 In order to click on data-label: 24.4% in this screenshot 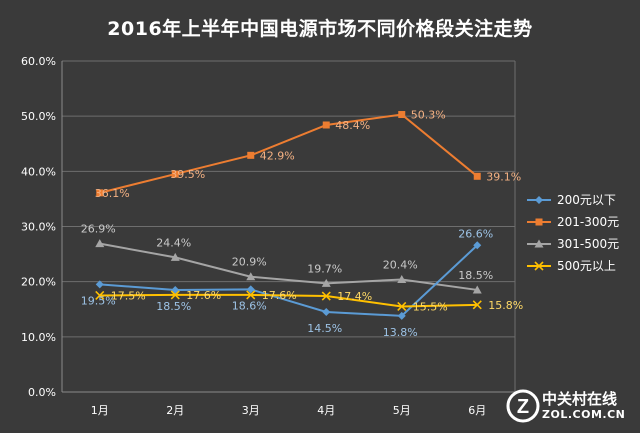, I will do `click(173, 242)`.